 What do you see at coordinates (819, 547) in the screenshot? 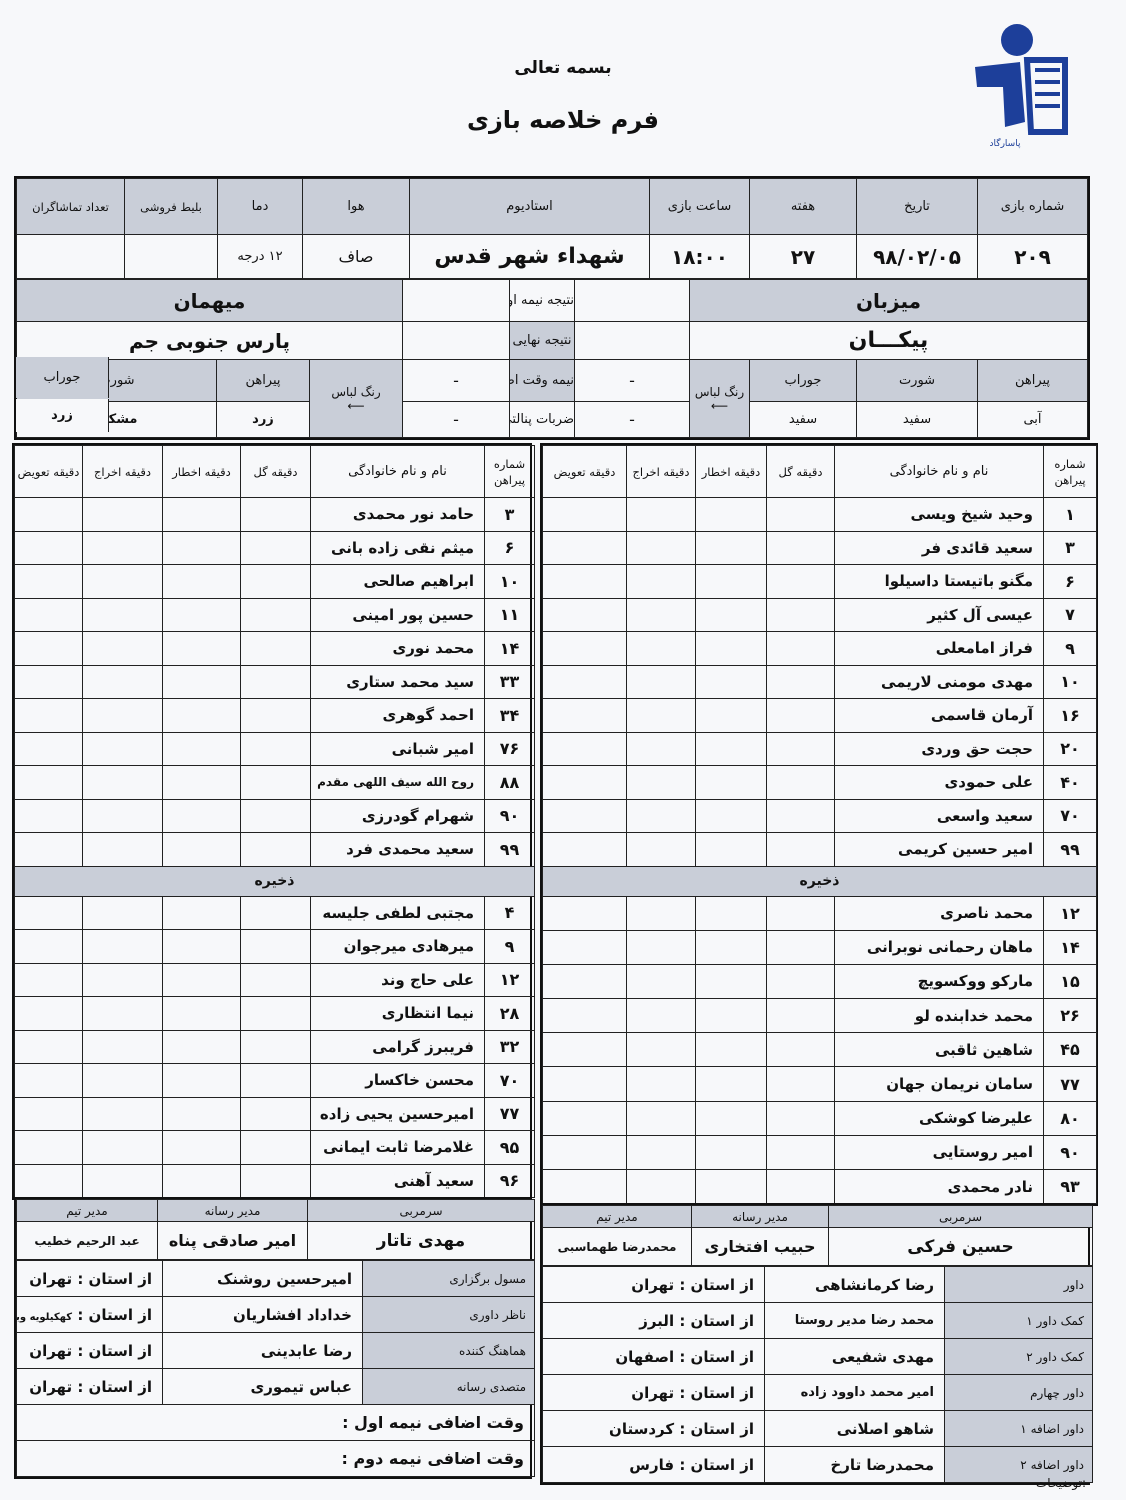
I see `player-row: ۳ سعید قائدی فر` at bounding box center [819, 547].